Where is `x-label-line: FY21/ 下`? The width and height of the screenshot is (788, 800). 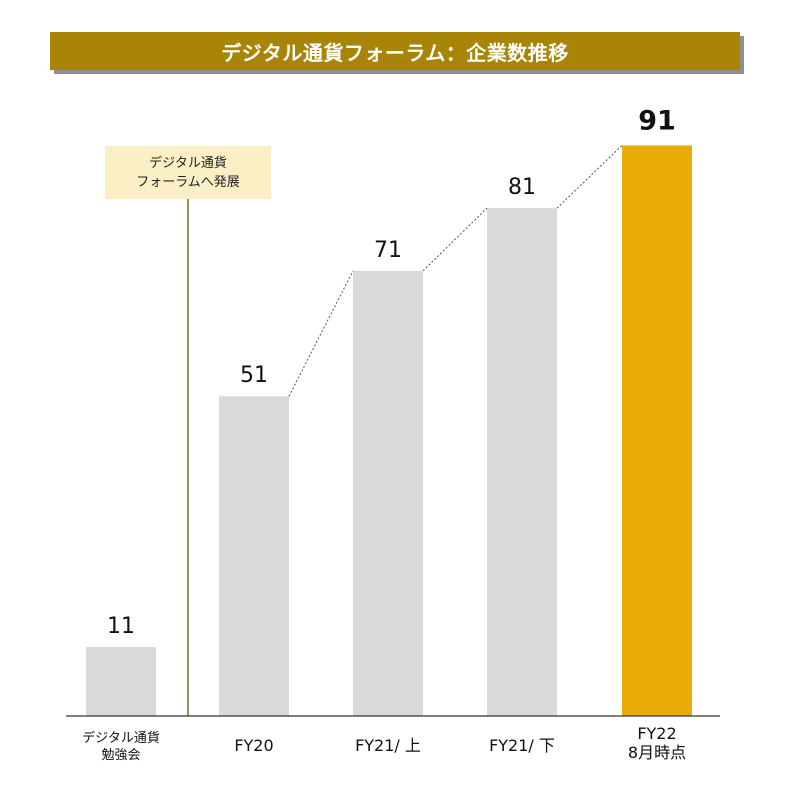
x-label-line: FY21/ 下 is located at coordinates (522, 745).